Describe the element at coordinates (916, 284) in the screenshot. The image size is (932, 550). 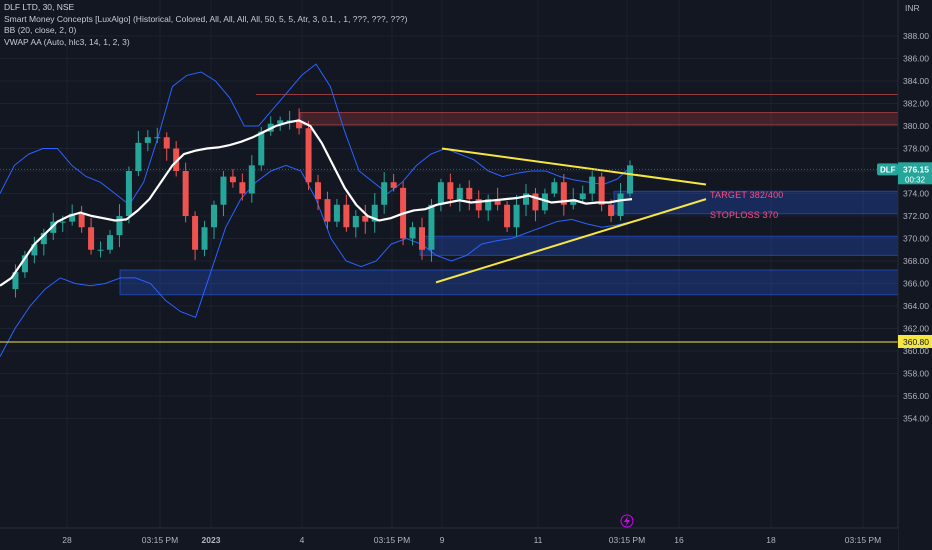
I see `y-tick-6: 366.00` at that location.